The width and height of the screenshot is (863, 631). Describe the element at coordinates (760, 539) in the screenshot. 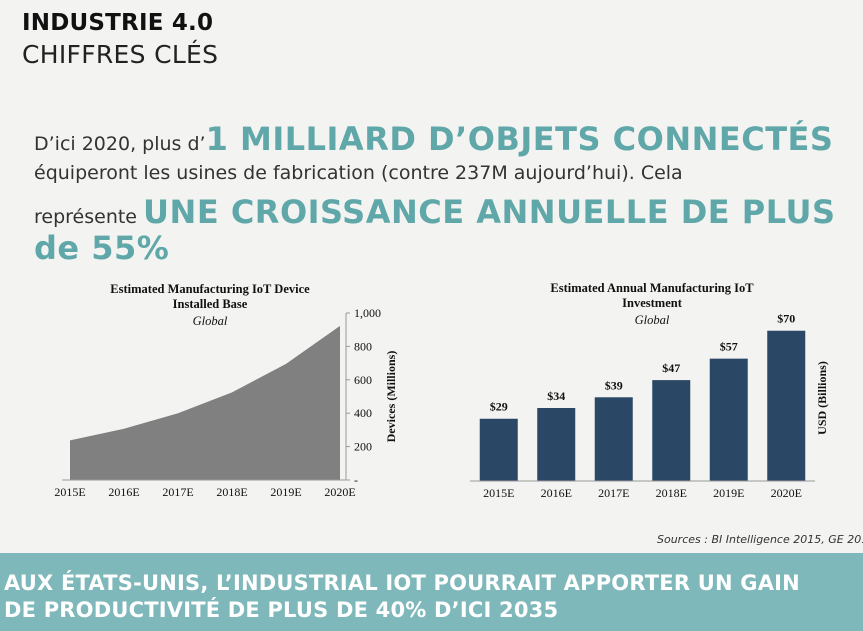

I see `source-note: Sources : BI Intelligence 2015, GE 2014` at that location.